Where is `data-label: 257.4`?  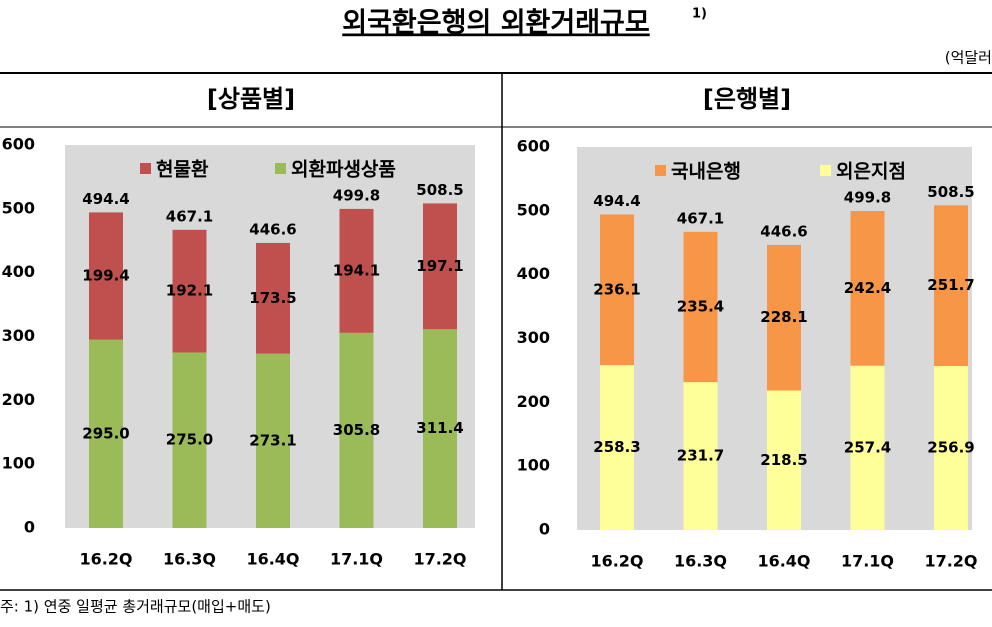
data-label: 257.4 is located at coordinates (867, 447).